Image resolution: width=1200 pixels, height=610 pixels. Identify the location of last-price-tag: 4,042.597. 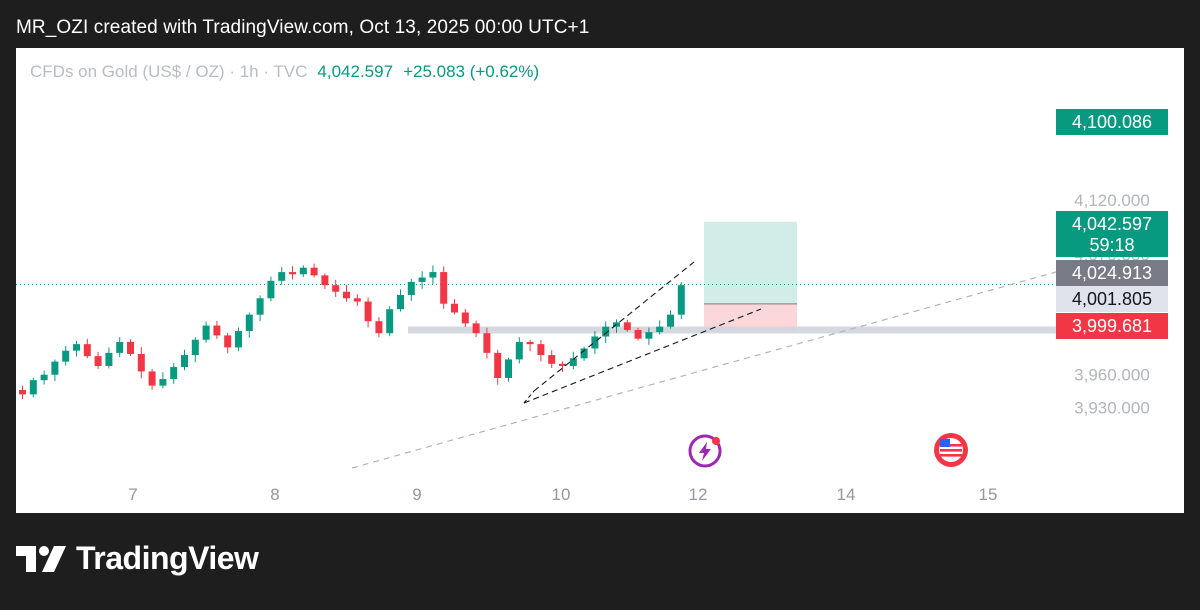
(1112, 224).